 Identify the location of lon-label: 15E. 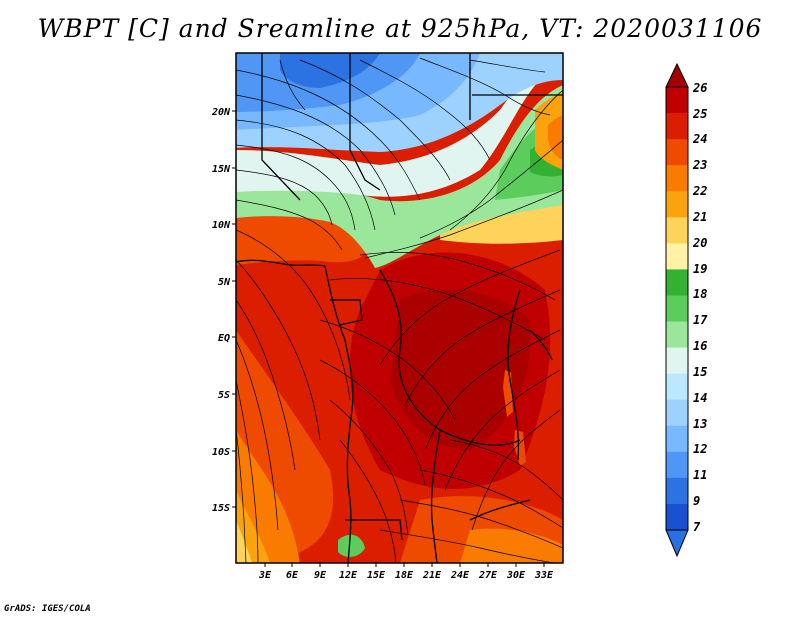
(376, 575).